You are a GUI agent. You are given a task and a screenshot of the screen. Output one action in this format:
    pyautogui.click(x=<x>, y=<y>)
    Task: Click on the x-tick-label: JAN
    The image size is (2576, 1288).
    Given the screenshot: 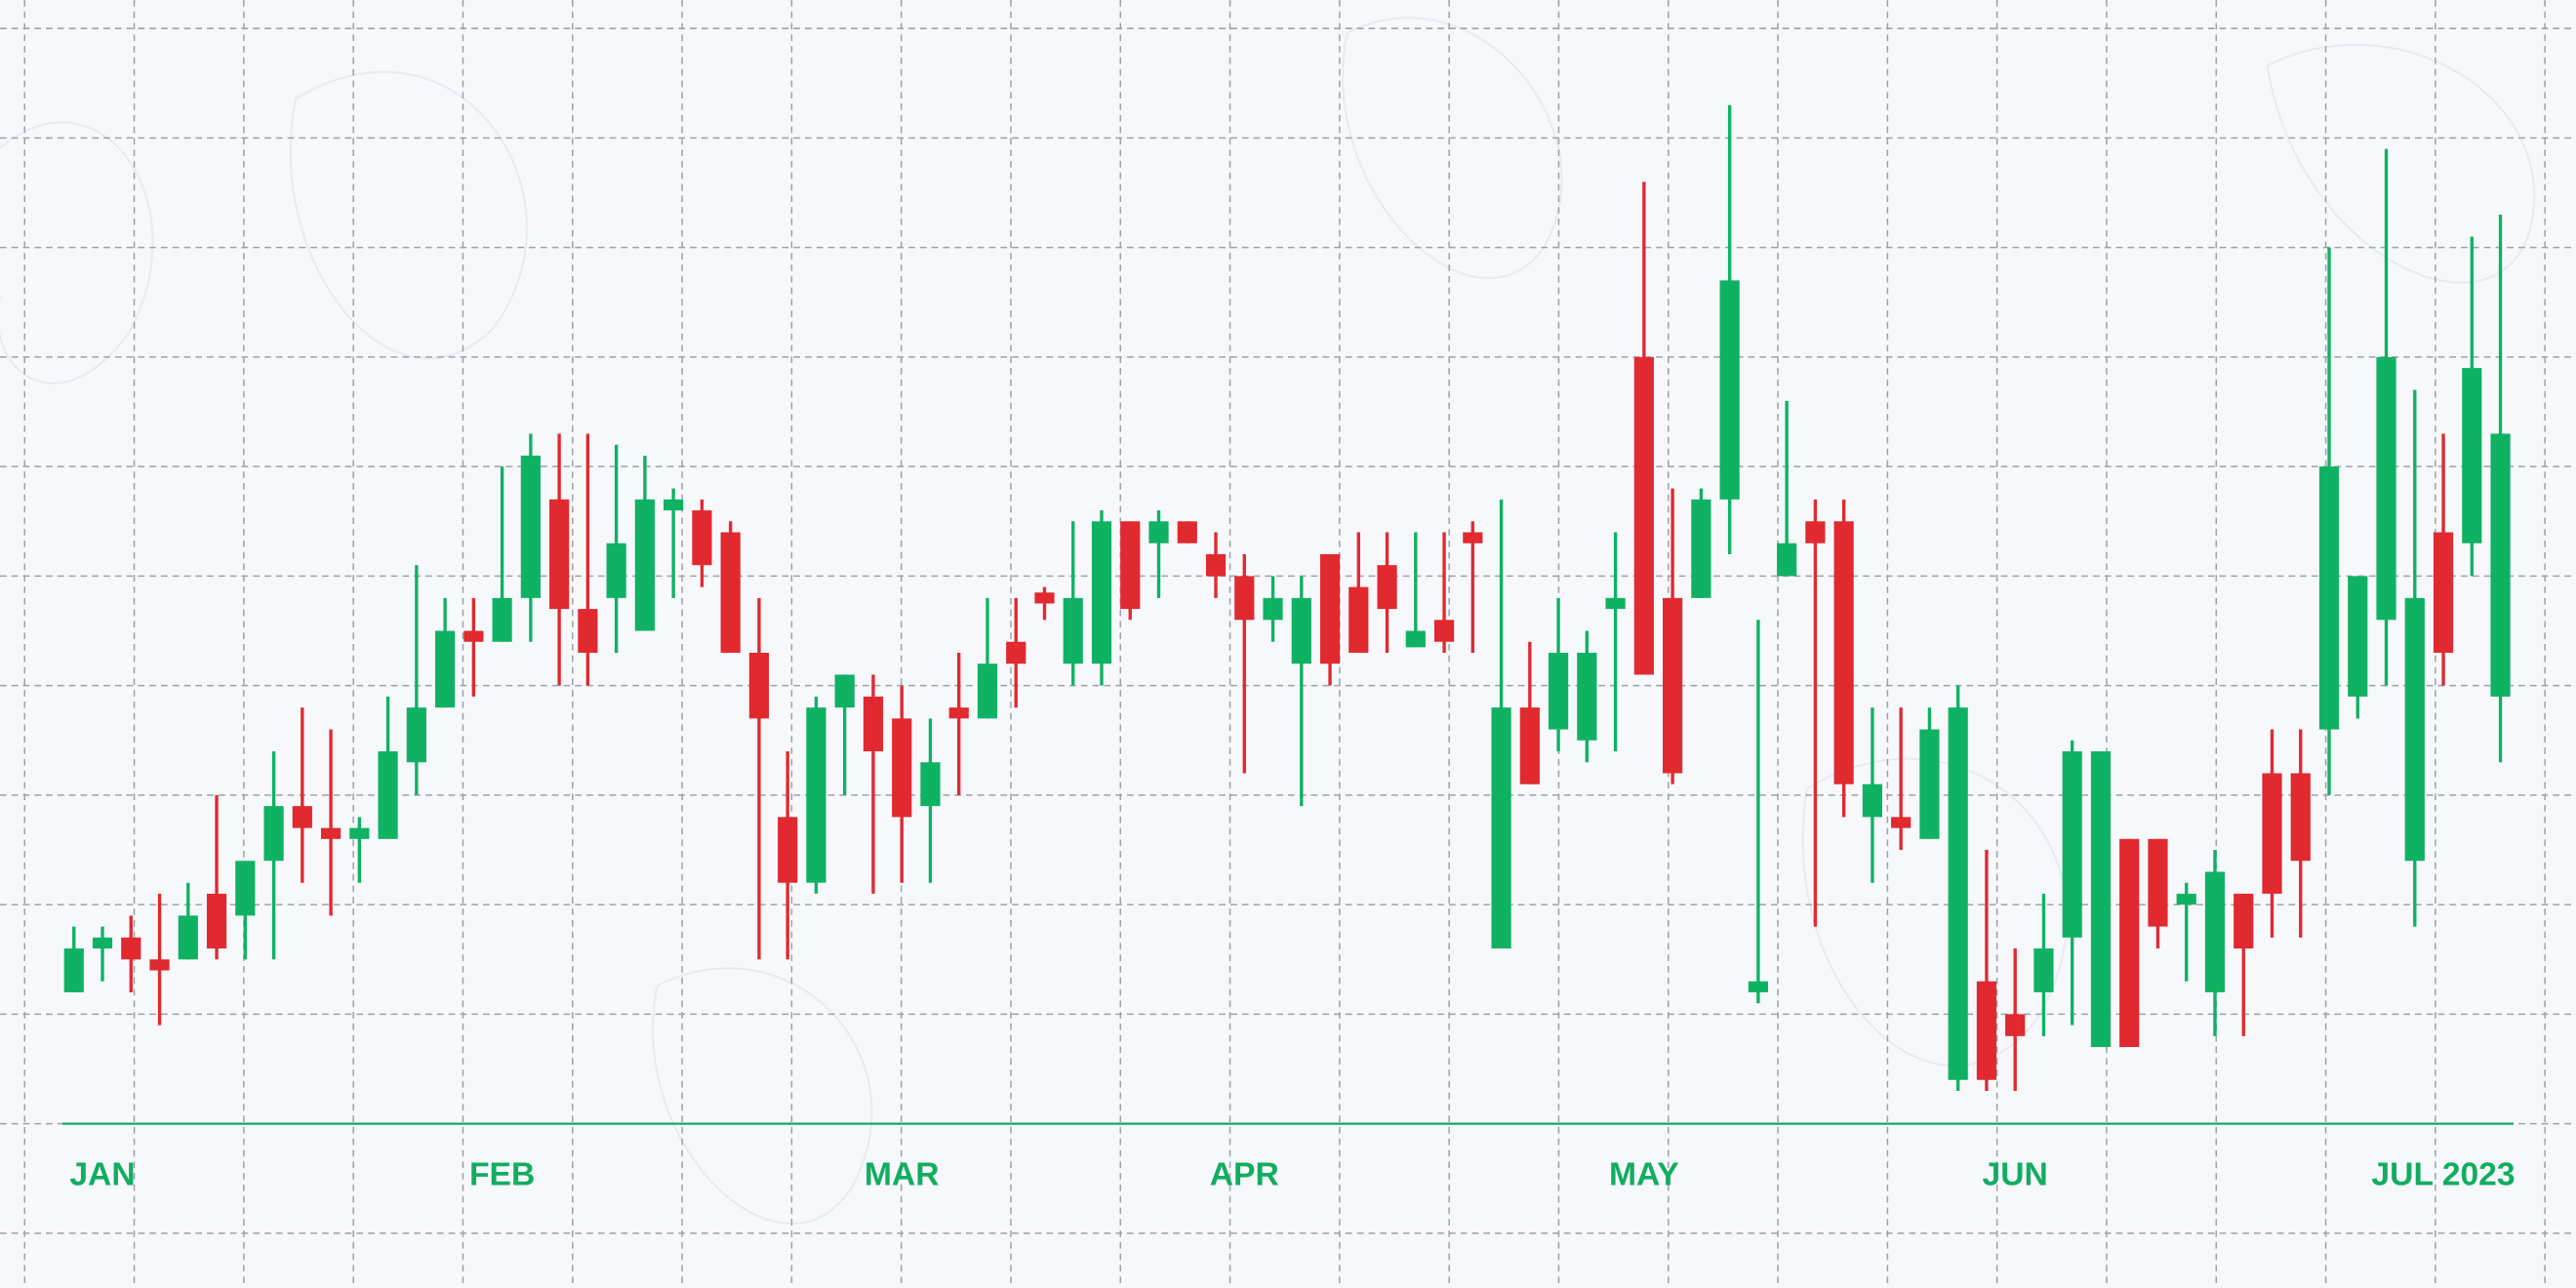 What is the action you would take?
    pyautogui.click(x=102, y=1174)
    